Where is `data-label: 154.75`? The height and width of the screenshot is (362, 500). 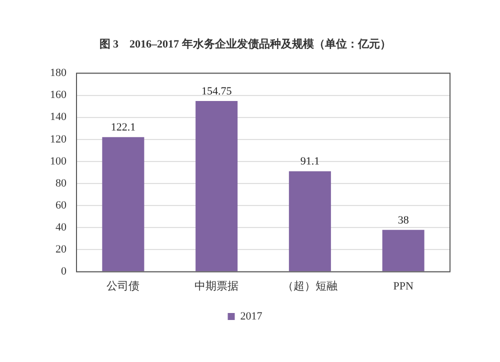
data-label: 154.75 is located at coordinates (216, 91).